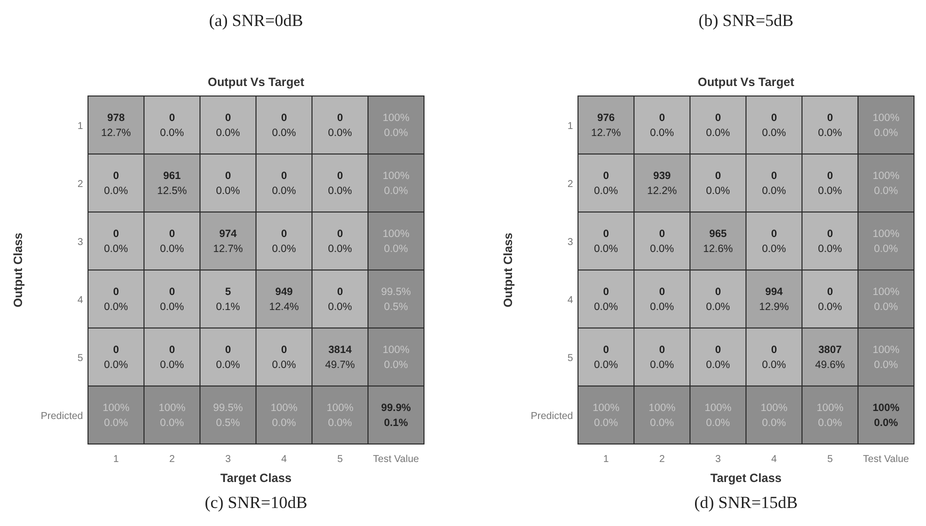 The height and width of the screenshot is (526, 926). I want to click on data-label: 994, so click(774, 292).